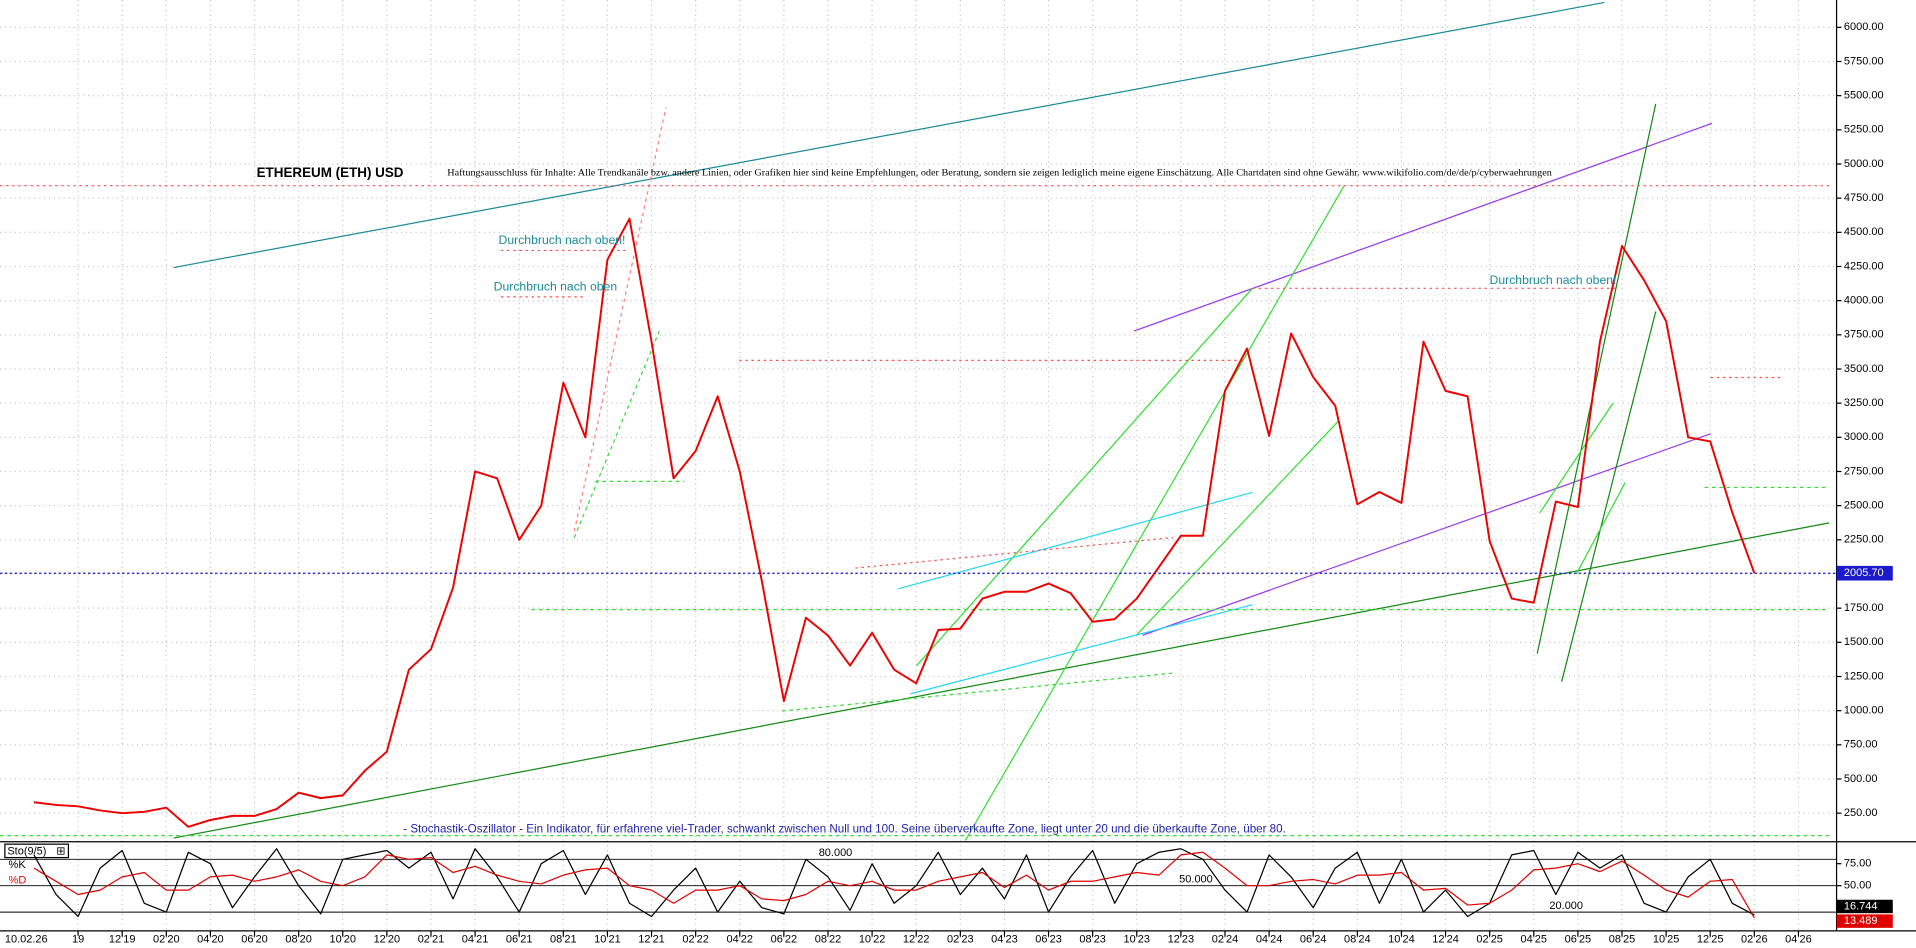 This screenshot has height=948, width=1916. What do you see at coordinates (1004, 939) in the screenshot?
I see `x-tick-label: 04'23` at bounding box center [1004, 939].